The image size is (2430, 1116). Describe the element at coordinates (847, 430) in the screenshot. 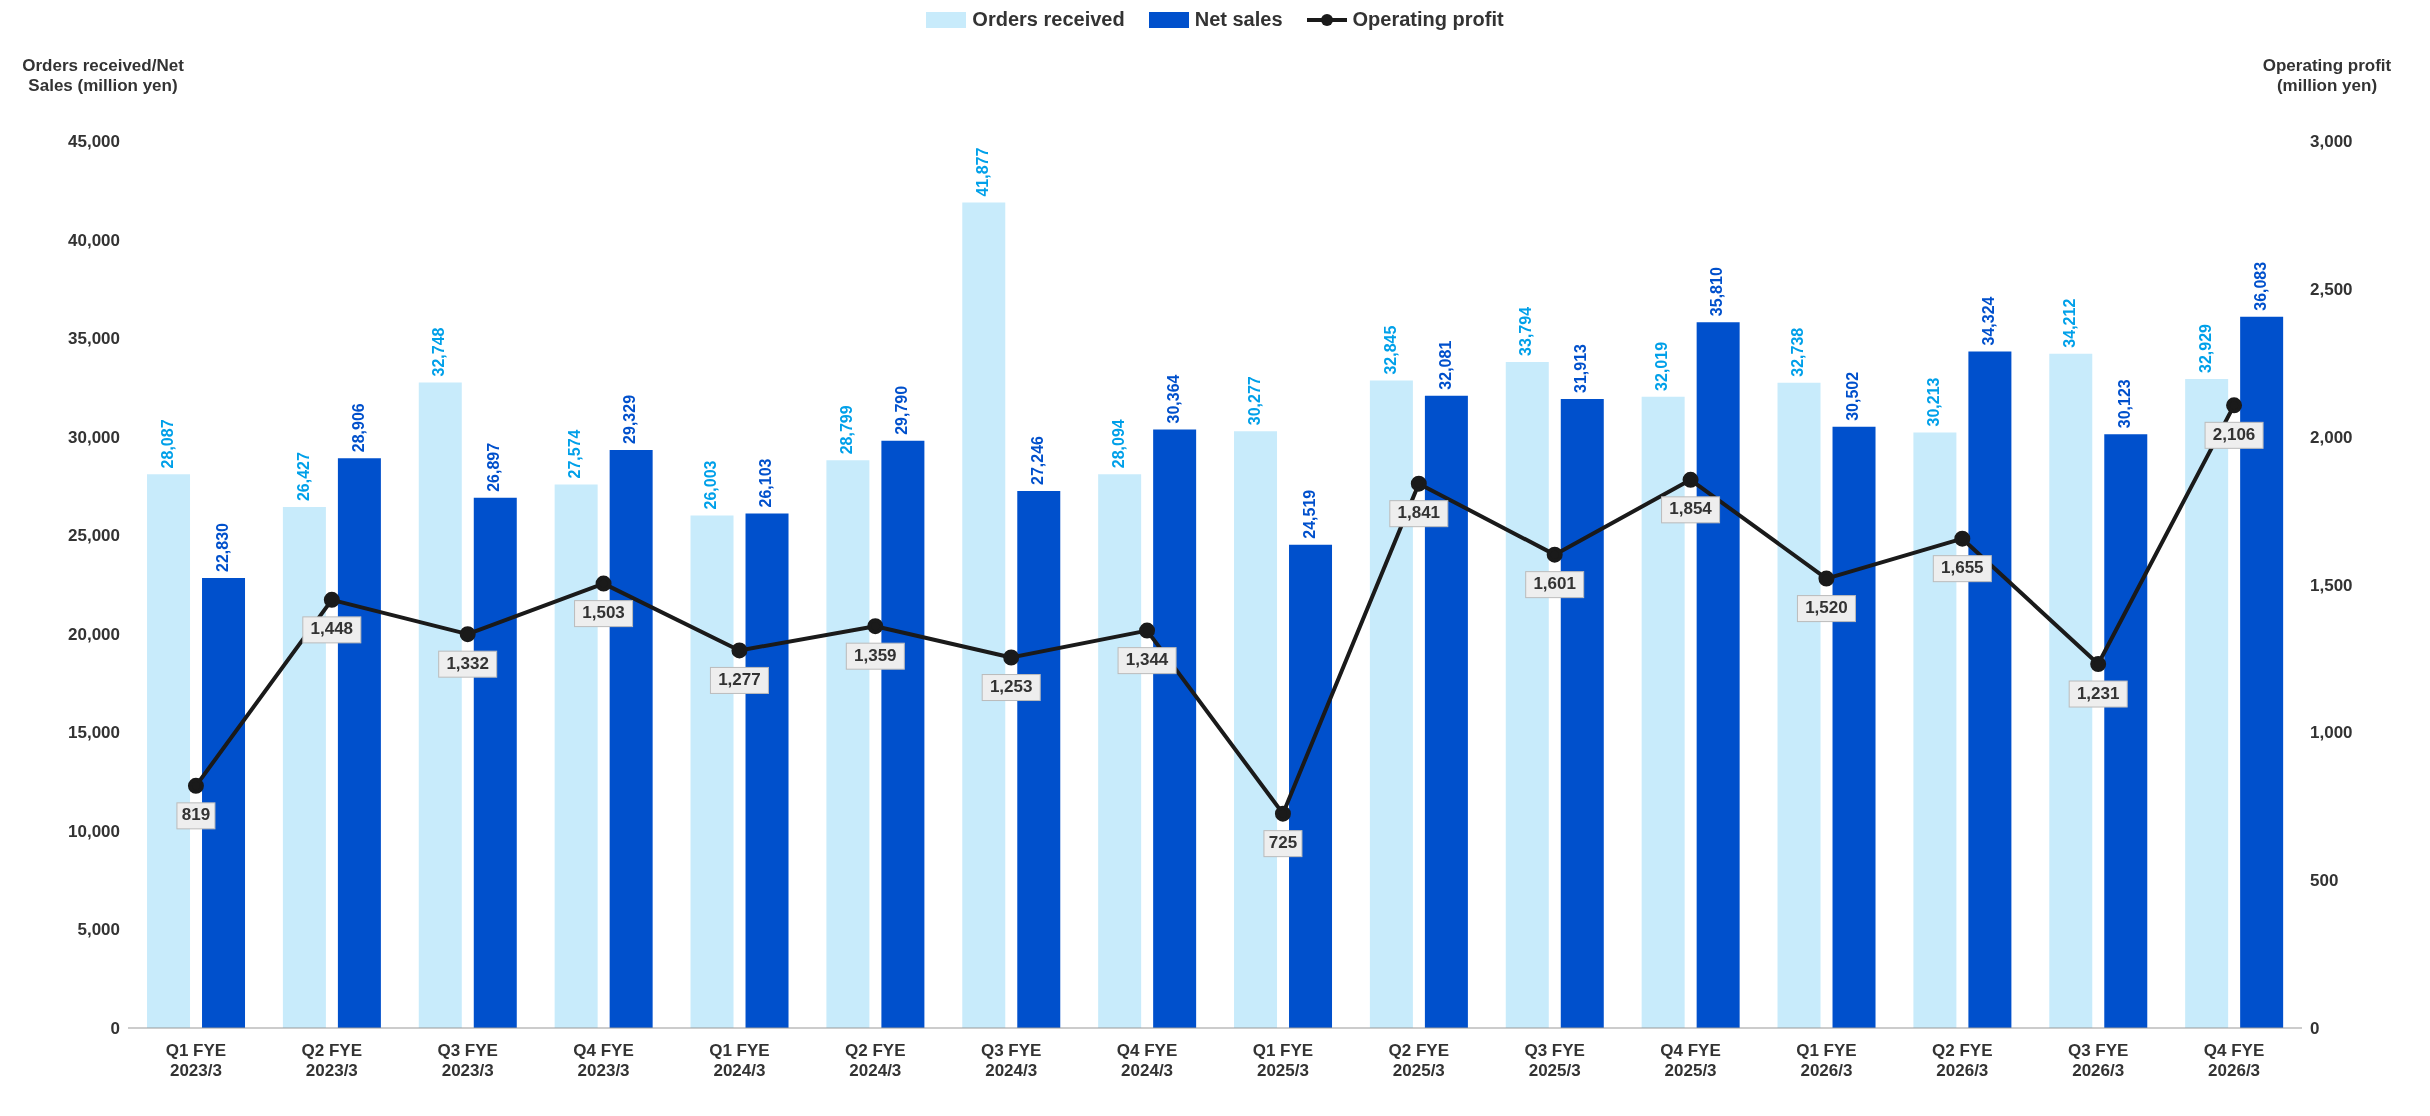

I see `data-label: 28,799` at that location.